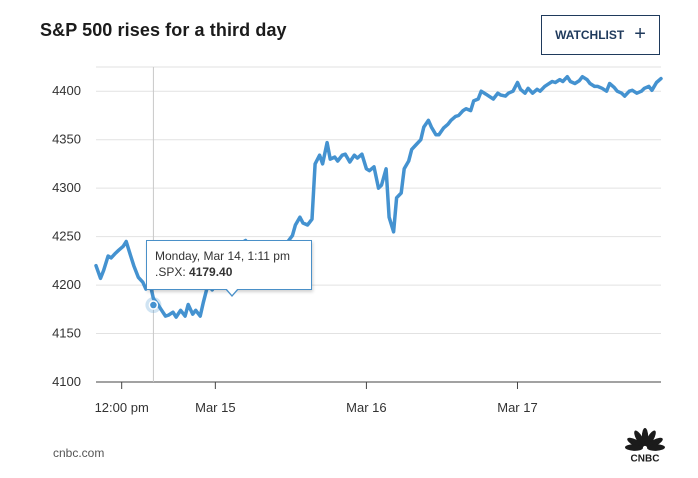 The width and height of the screenshot is (698, 478). What do you see at coordinates (170, 272) in the screenshot?
I see `tooltip-symbol: .SPX:` at bounding box center [170, 272].